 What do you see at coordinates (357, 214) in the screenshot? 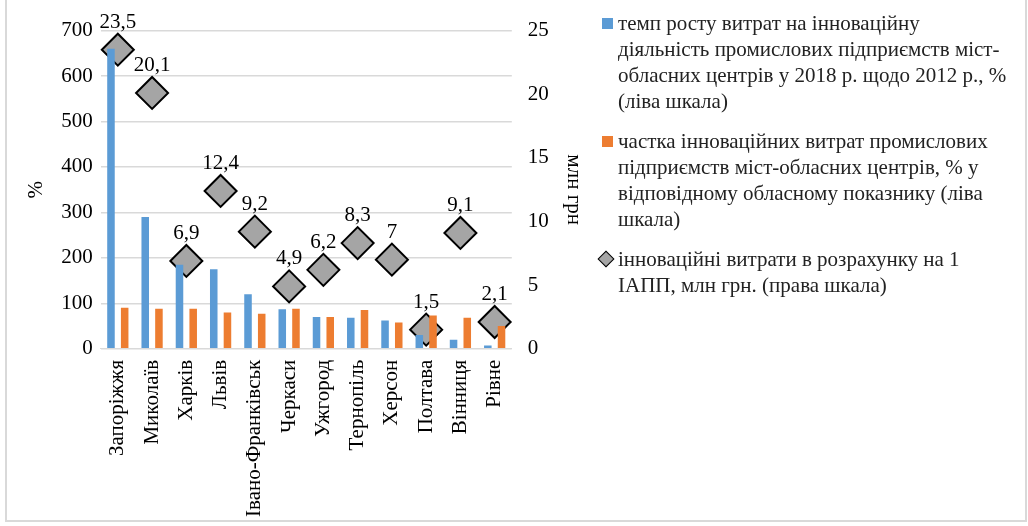
I see `data-label: 8,3` at bounding box center [357, 214].